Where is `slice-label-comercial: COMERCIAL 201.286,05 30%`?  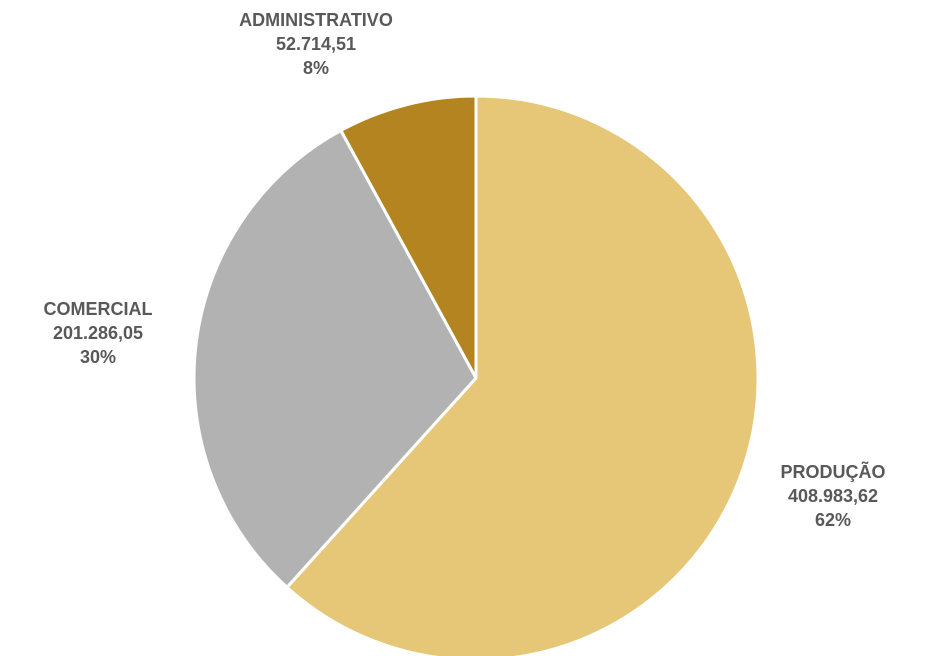 slice-label-comercial: COMERCIAL 201.286,05 30% is located at coordinates (98, 333).